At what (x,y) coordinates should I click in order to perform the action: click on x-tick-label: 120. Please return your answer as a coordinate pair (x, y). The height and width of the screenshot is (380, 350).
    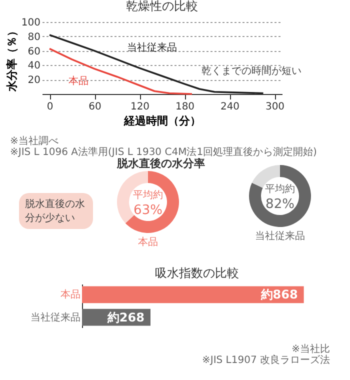
    Looking at the image, I should click on (140, 107).